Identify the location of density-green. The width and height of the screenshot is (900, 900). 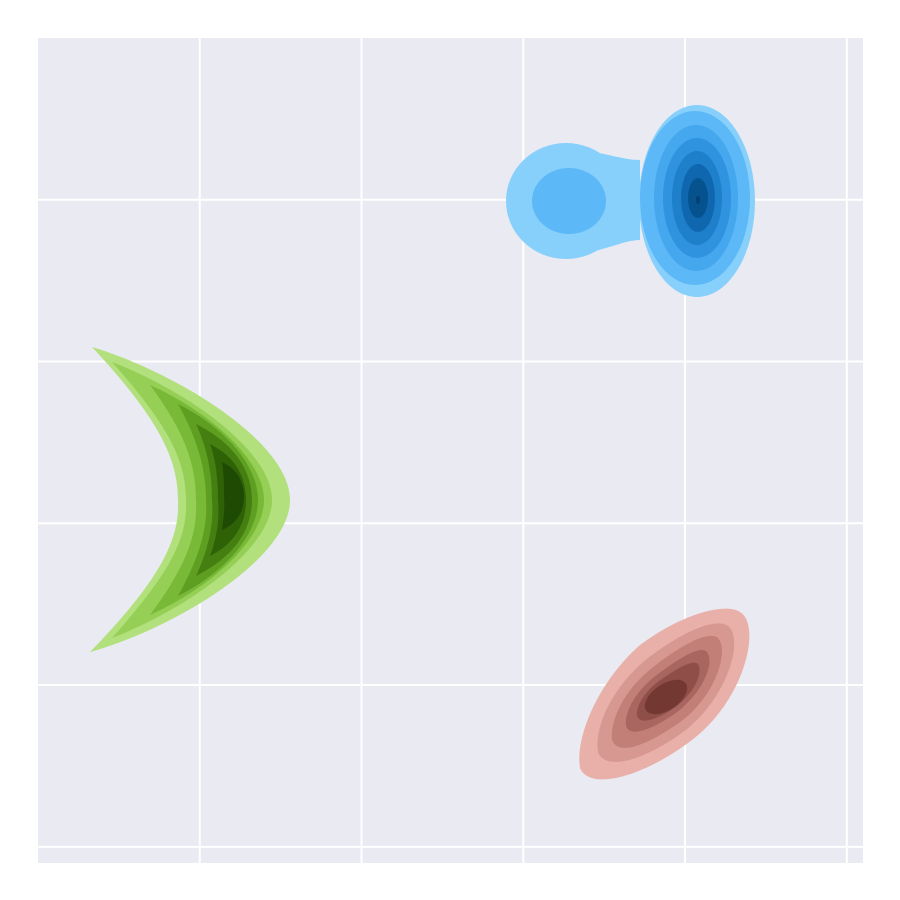
(190, 499).